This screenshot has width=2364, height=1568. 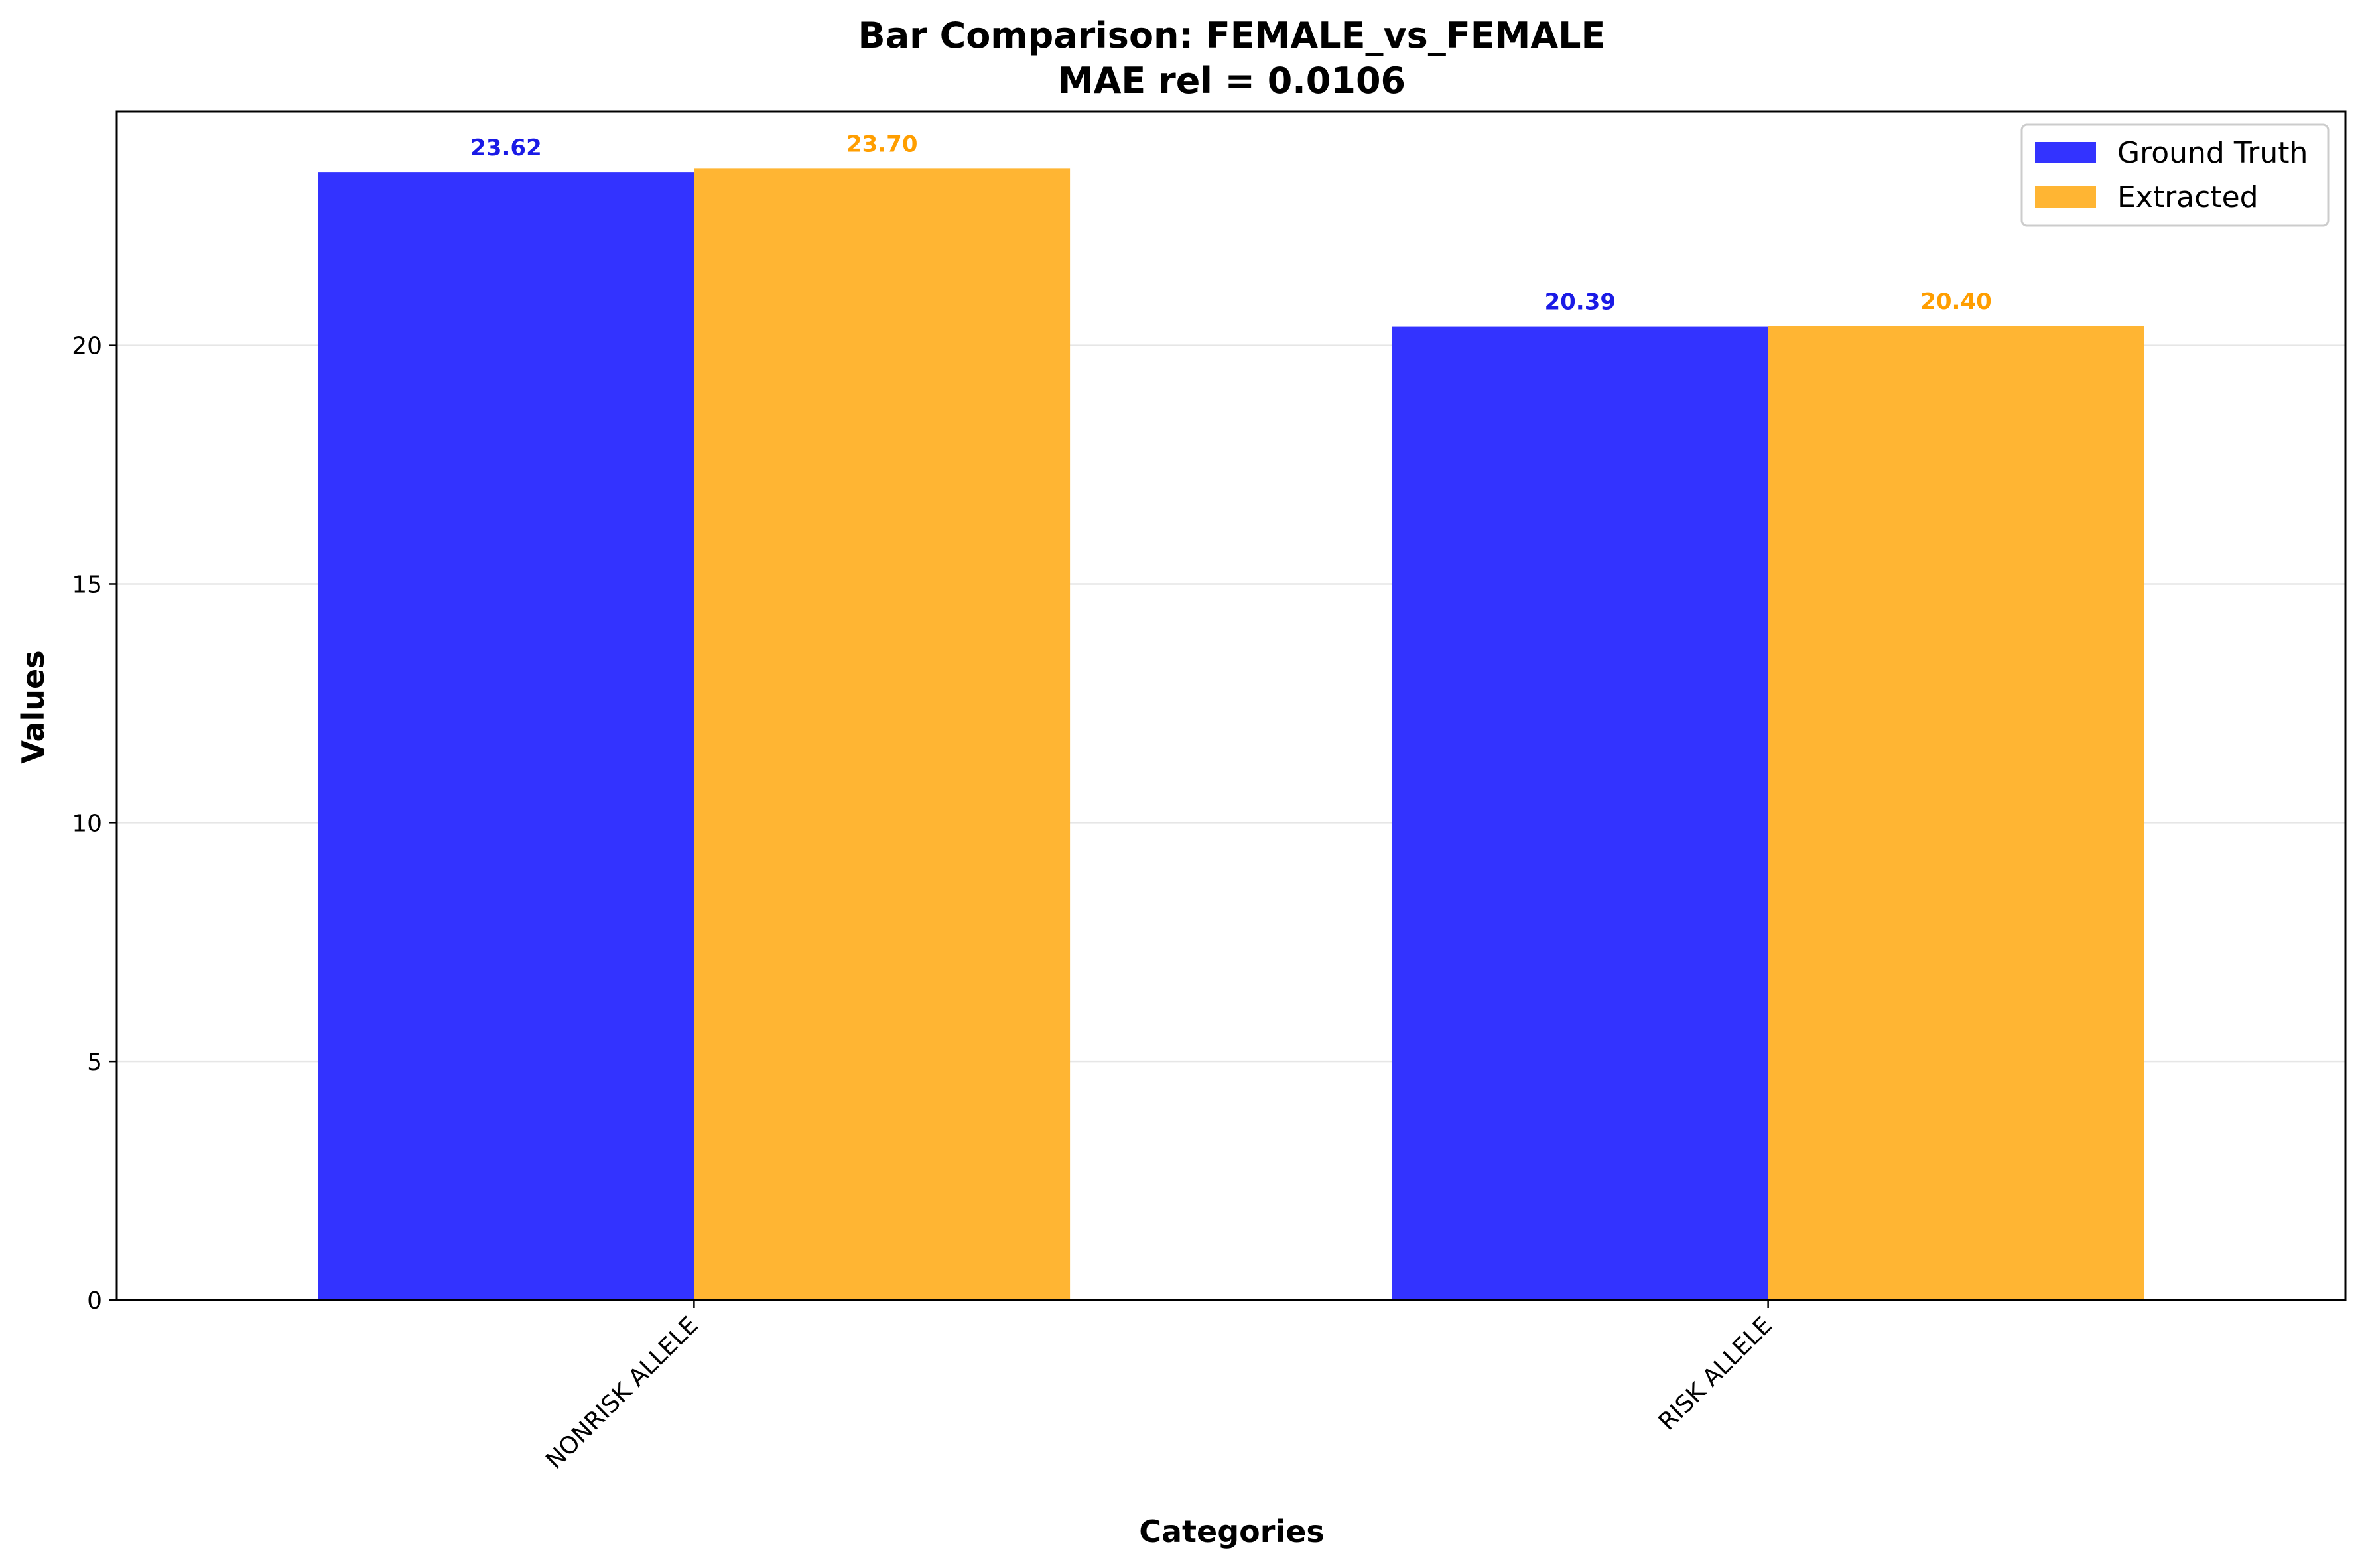 I want to click on legend-label-ground-truth: Ground Truth, so click(x=2212, y=153).